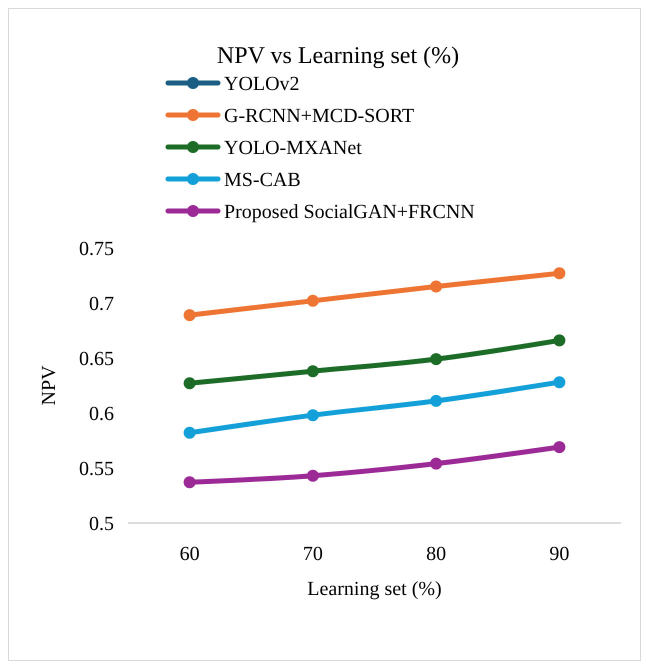  I want to click on y-tick-label: 0.75, so click(96, 249).